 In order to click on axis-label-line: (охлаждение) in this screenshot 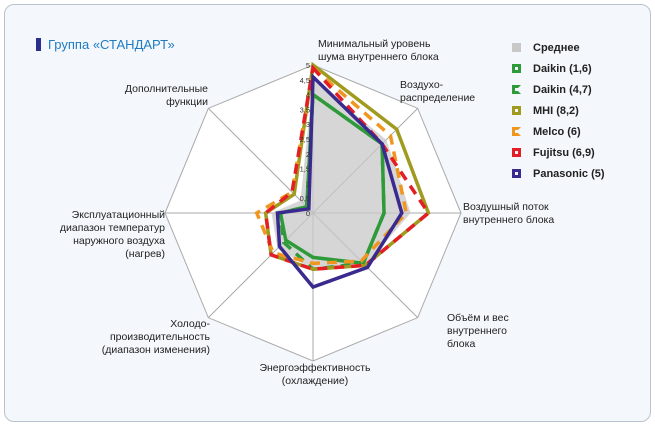, I will do `click(315, 381)`.